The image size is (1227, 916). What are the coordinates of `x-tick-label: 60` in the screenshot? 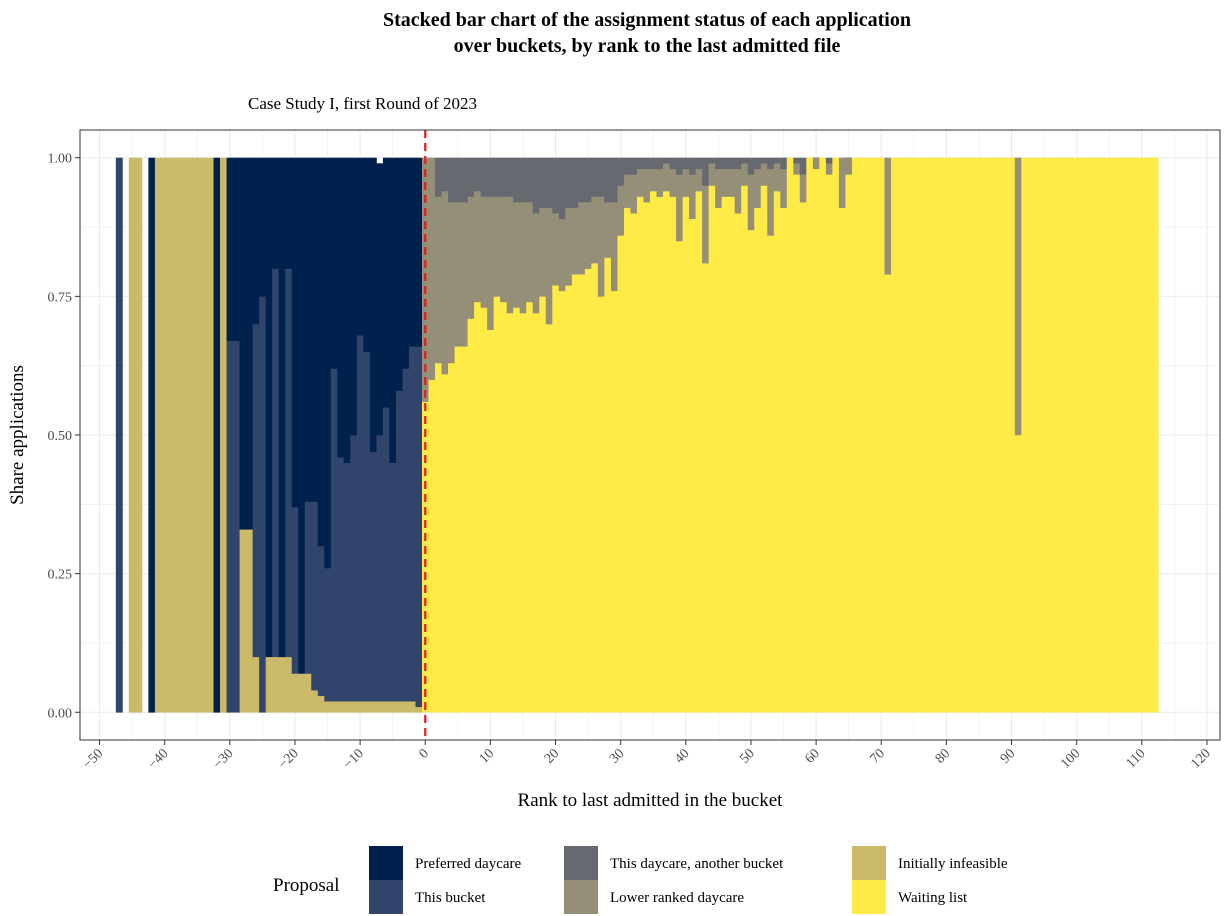 It's located at (812, 756).